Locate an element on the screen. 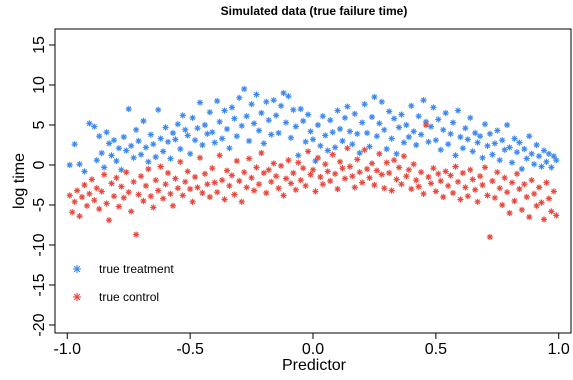 This screenshot has height=380, width=573. legend-item: true treatment is located at coordinates (123, 269).